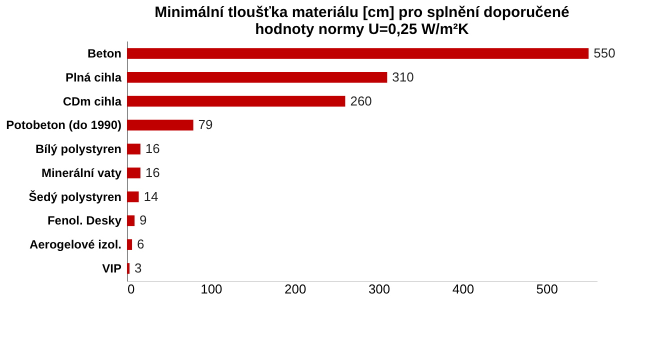  Describe the element at coordinates (78, 149) in the screenshot. I see `y-tick-label: Bílý polystyren` at that location.